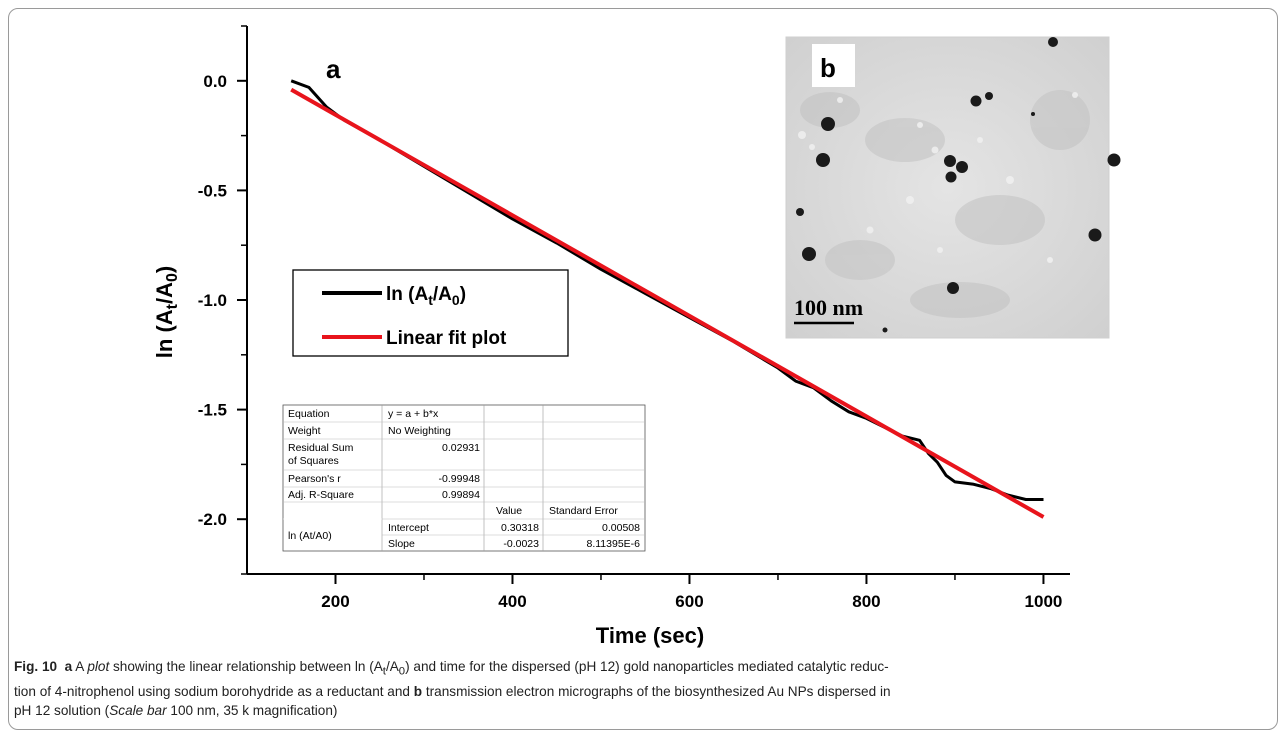  What do you see at coordinates (80, 666) in the screenshot?
I see `caption-text: A` at bounding box center [80, 666].